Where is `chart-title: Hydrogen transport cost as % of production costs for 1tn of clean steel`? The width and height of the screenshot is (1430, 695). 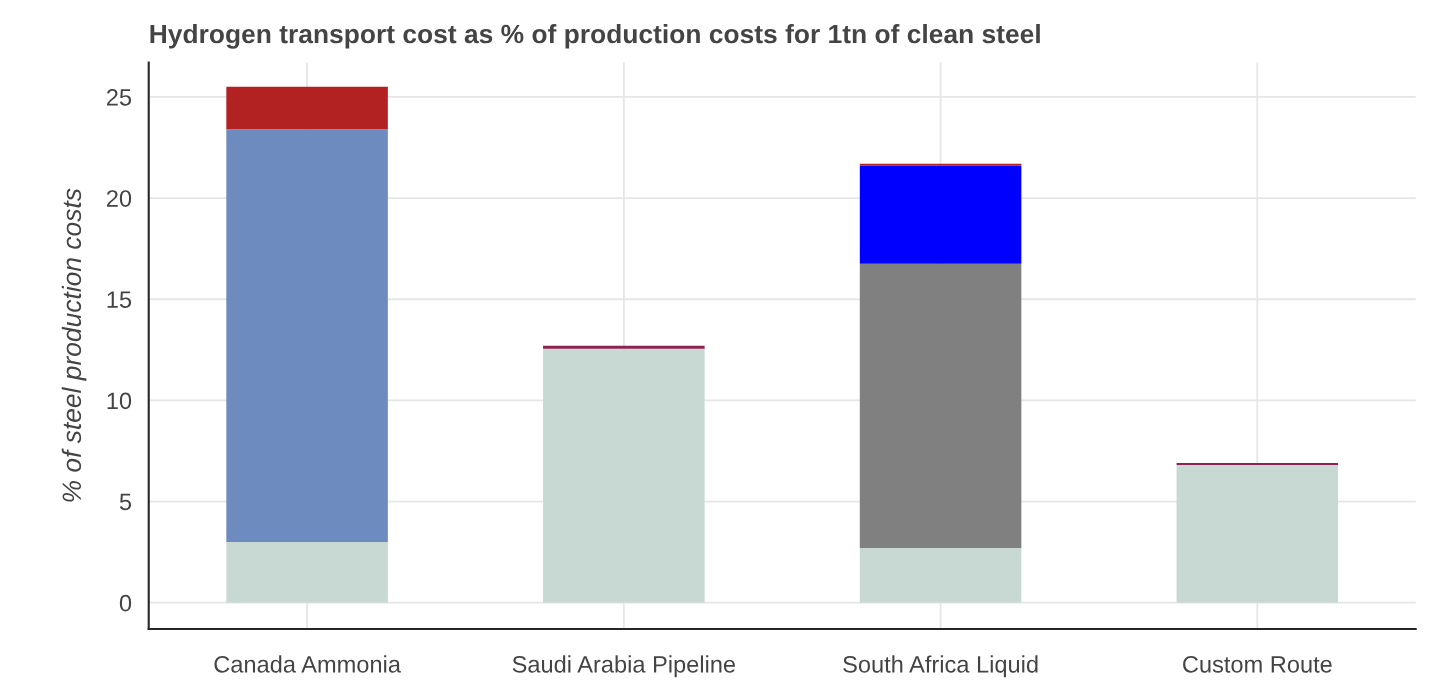
chart-title: Hydrogen transport cost as % of production costs for 1tn of clean steel is located at coordinates (595, 36).